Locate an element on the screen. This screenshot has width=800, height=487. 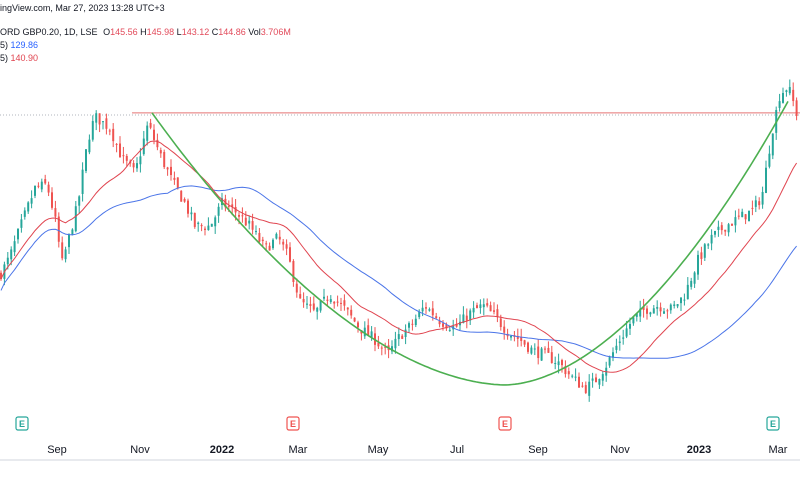
close-label: C is located at coordinates (215, 32).